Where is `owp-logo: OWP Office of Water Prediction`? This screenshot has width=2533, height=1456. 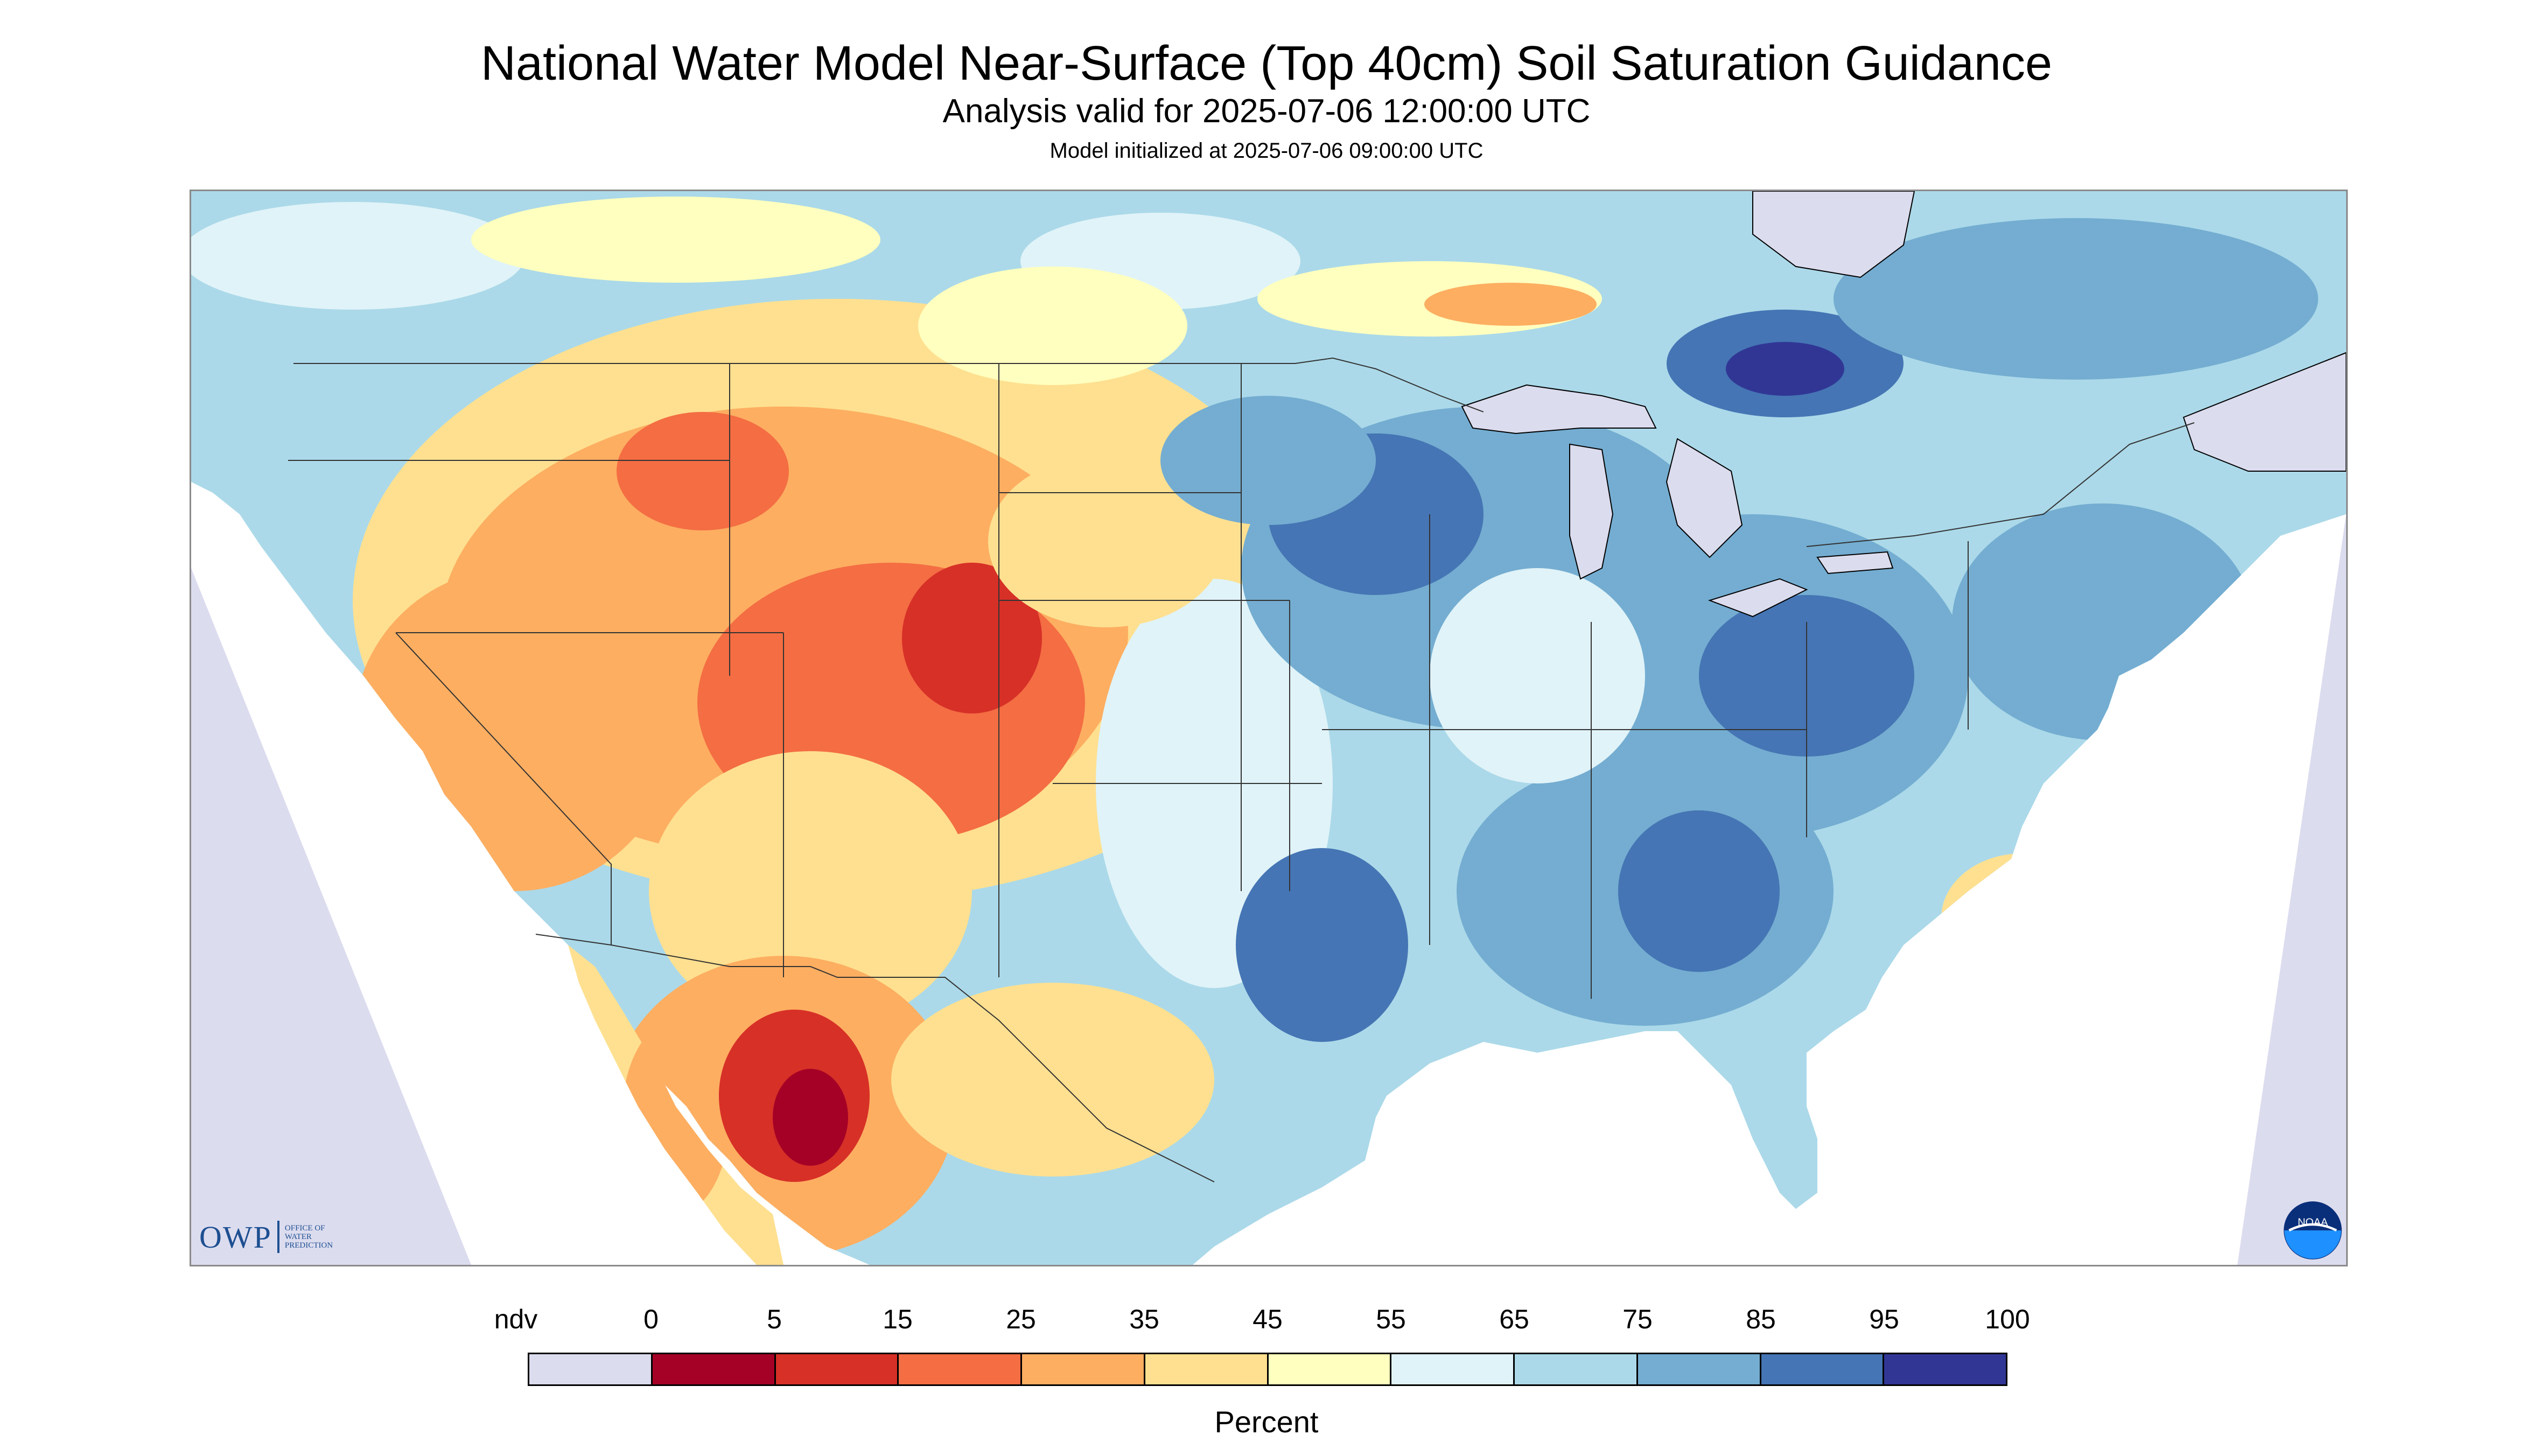
owp-logo: OWP Office of Water Prediction is located at coordinates (266, 1237).